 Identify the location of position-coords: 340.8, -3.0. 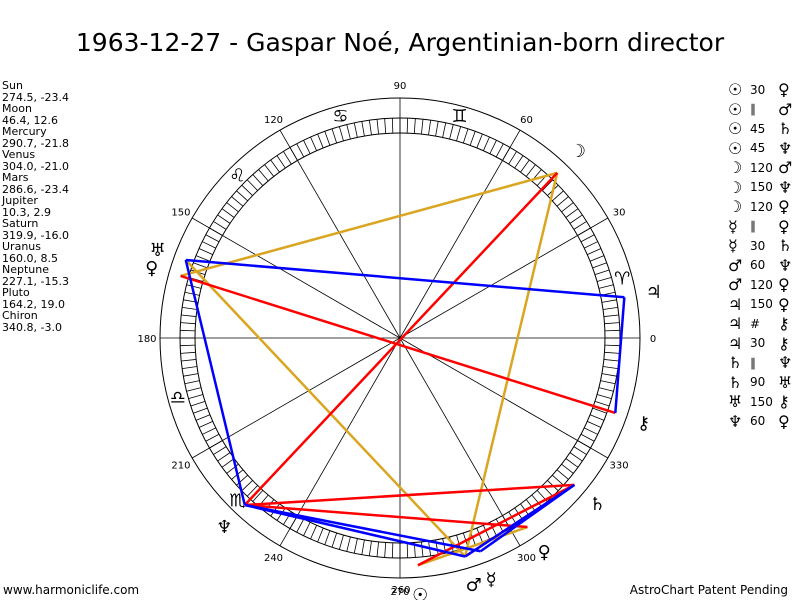
(32, 327).